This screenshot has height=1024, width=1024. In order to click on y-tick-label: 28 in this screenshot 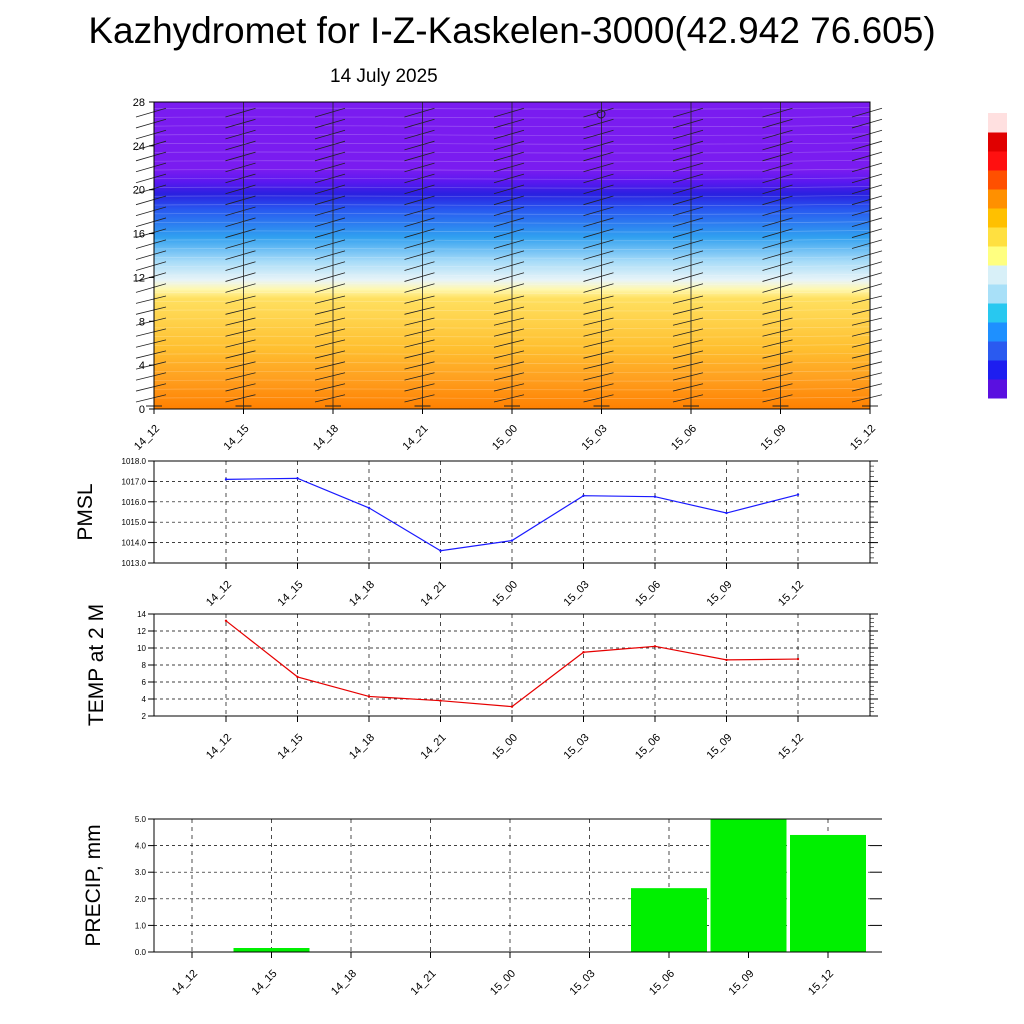, I will do `click(139, 103)`.